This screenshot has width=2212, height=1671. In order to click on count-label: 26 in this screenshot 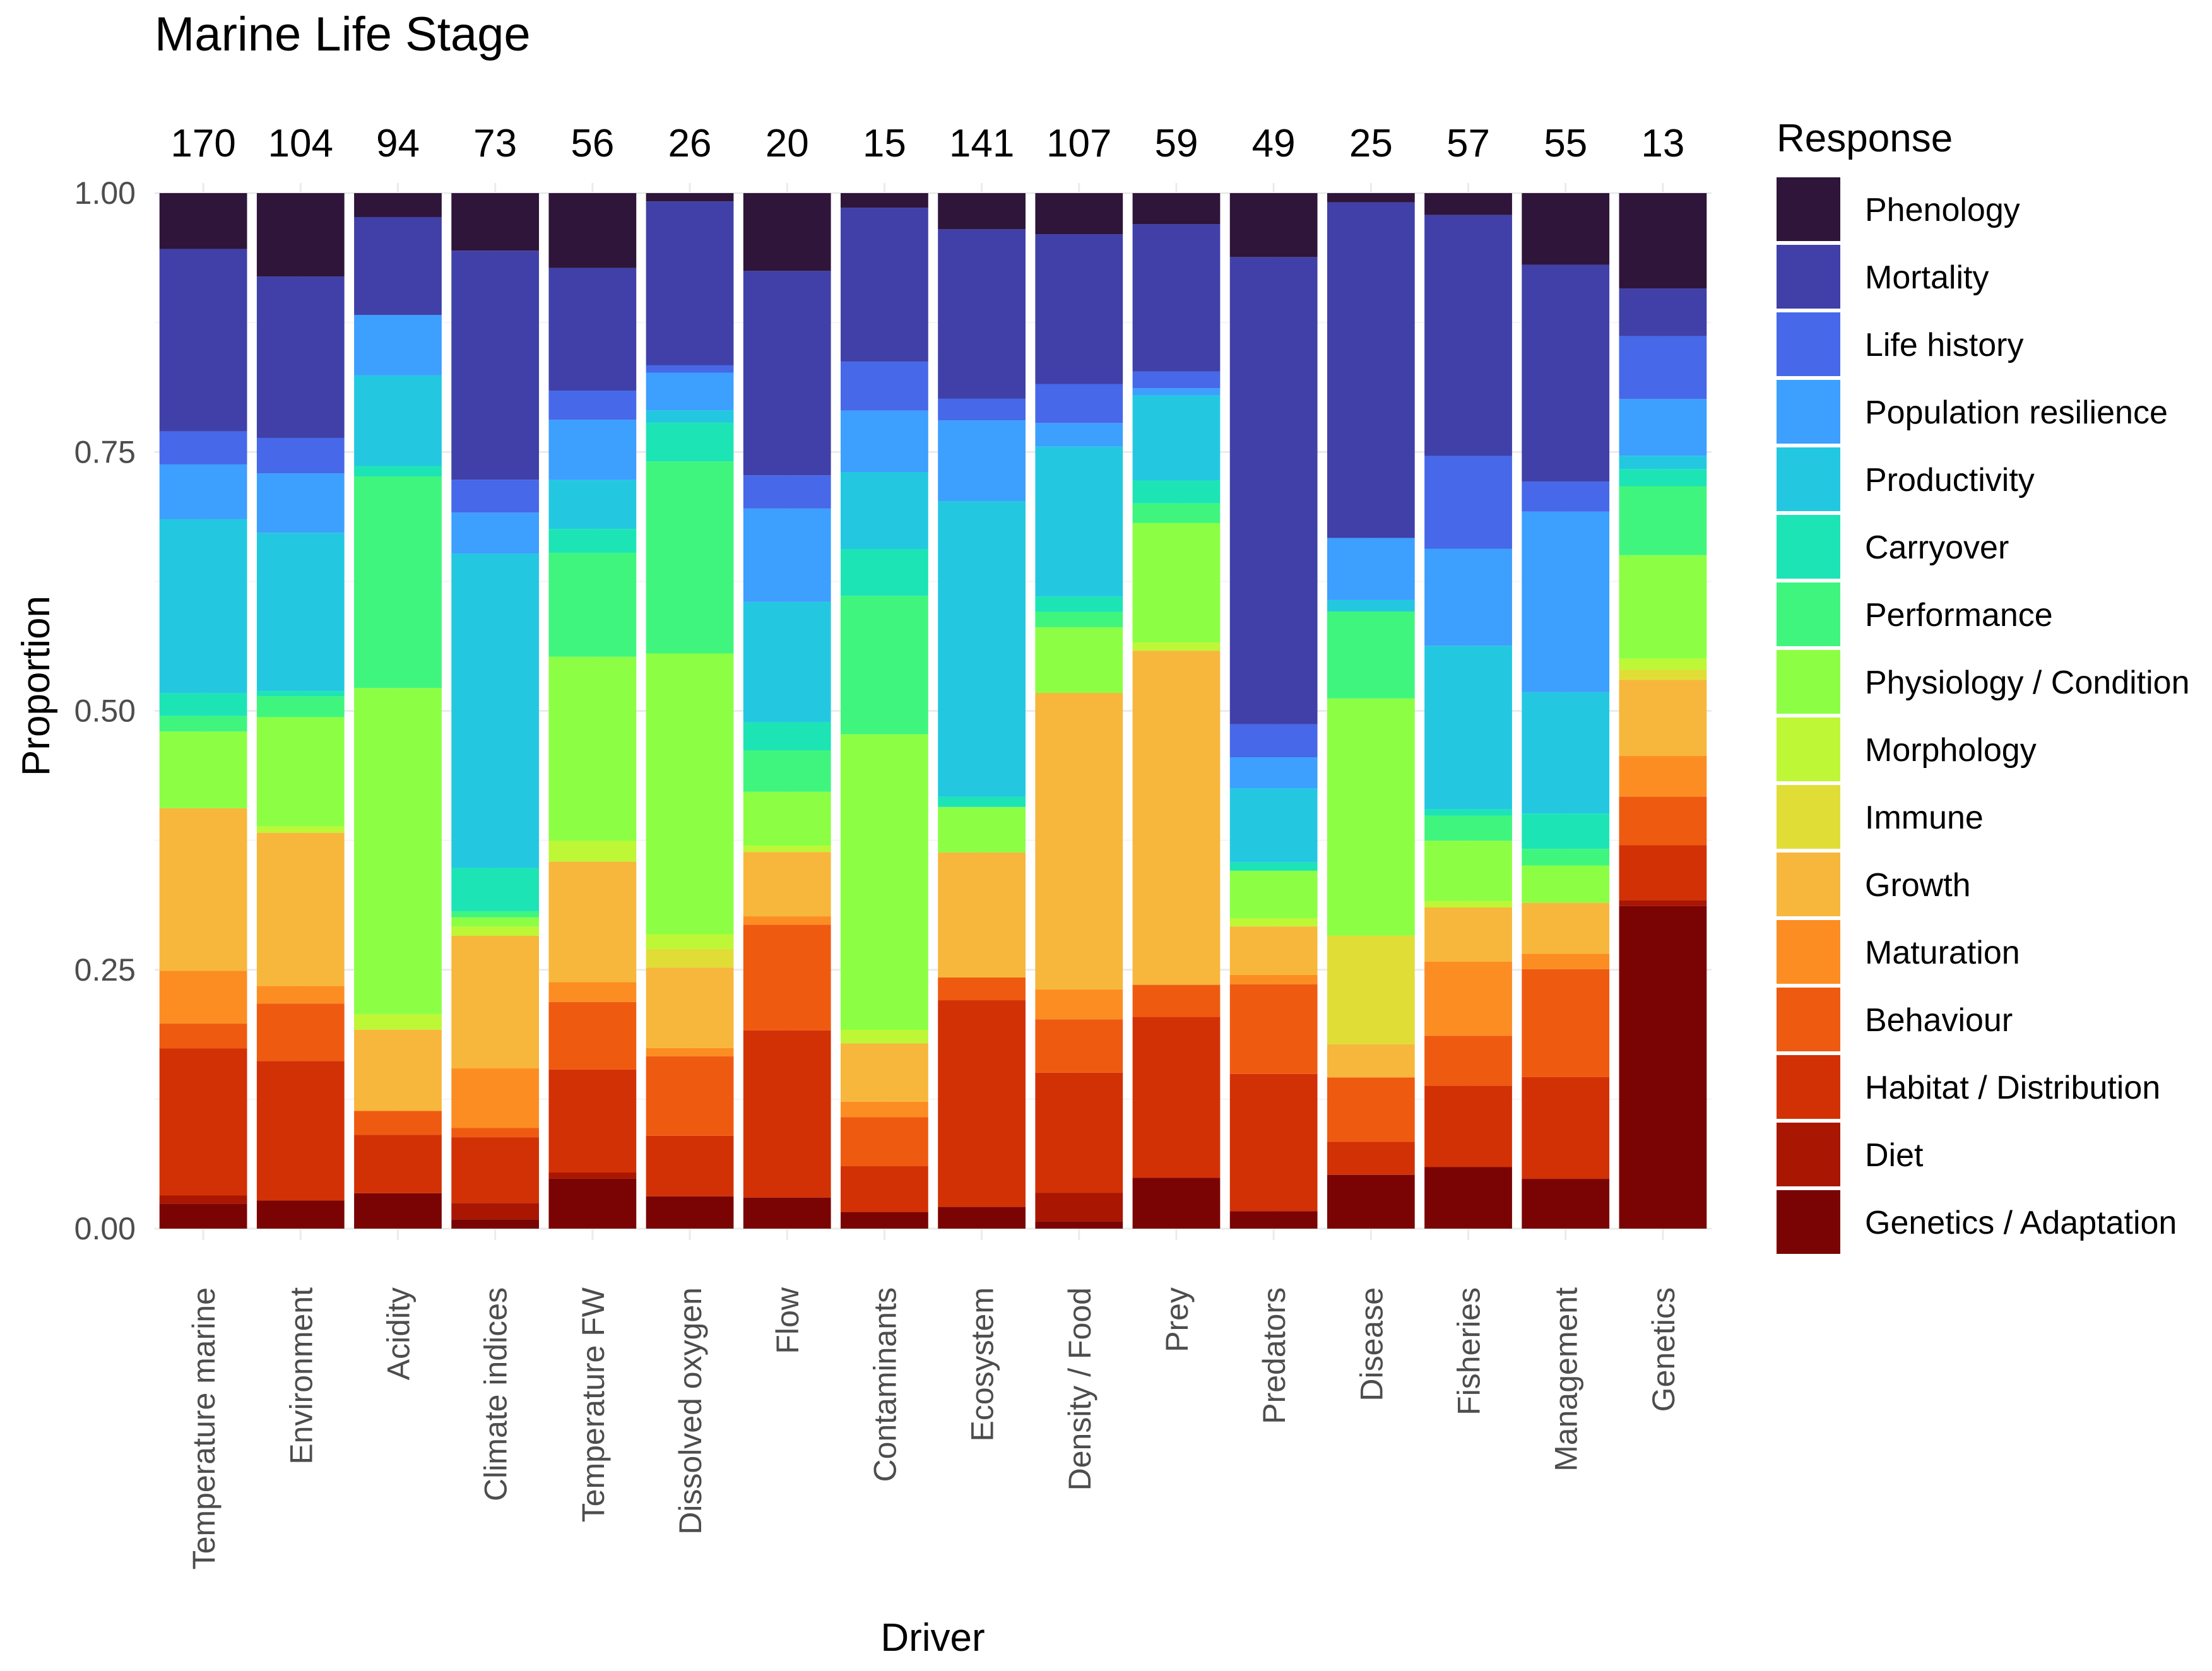, I will do `click(690, 143)`.